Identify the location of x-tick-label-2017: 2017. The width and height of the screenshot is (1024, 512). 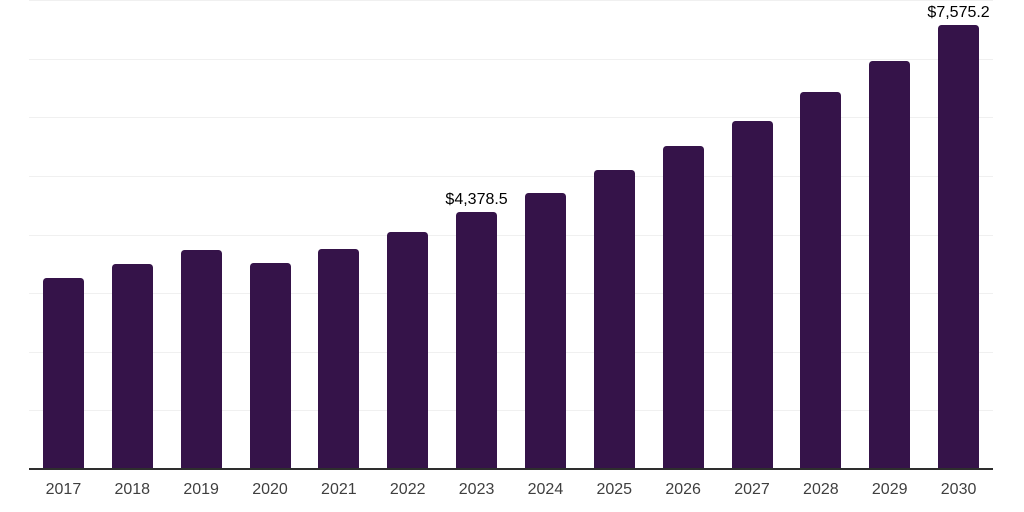
(63, 489).